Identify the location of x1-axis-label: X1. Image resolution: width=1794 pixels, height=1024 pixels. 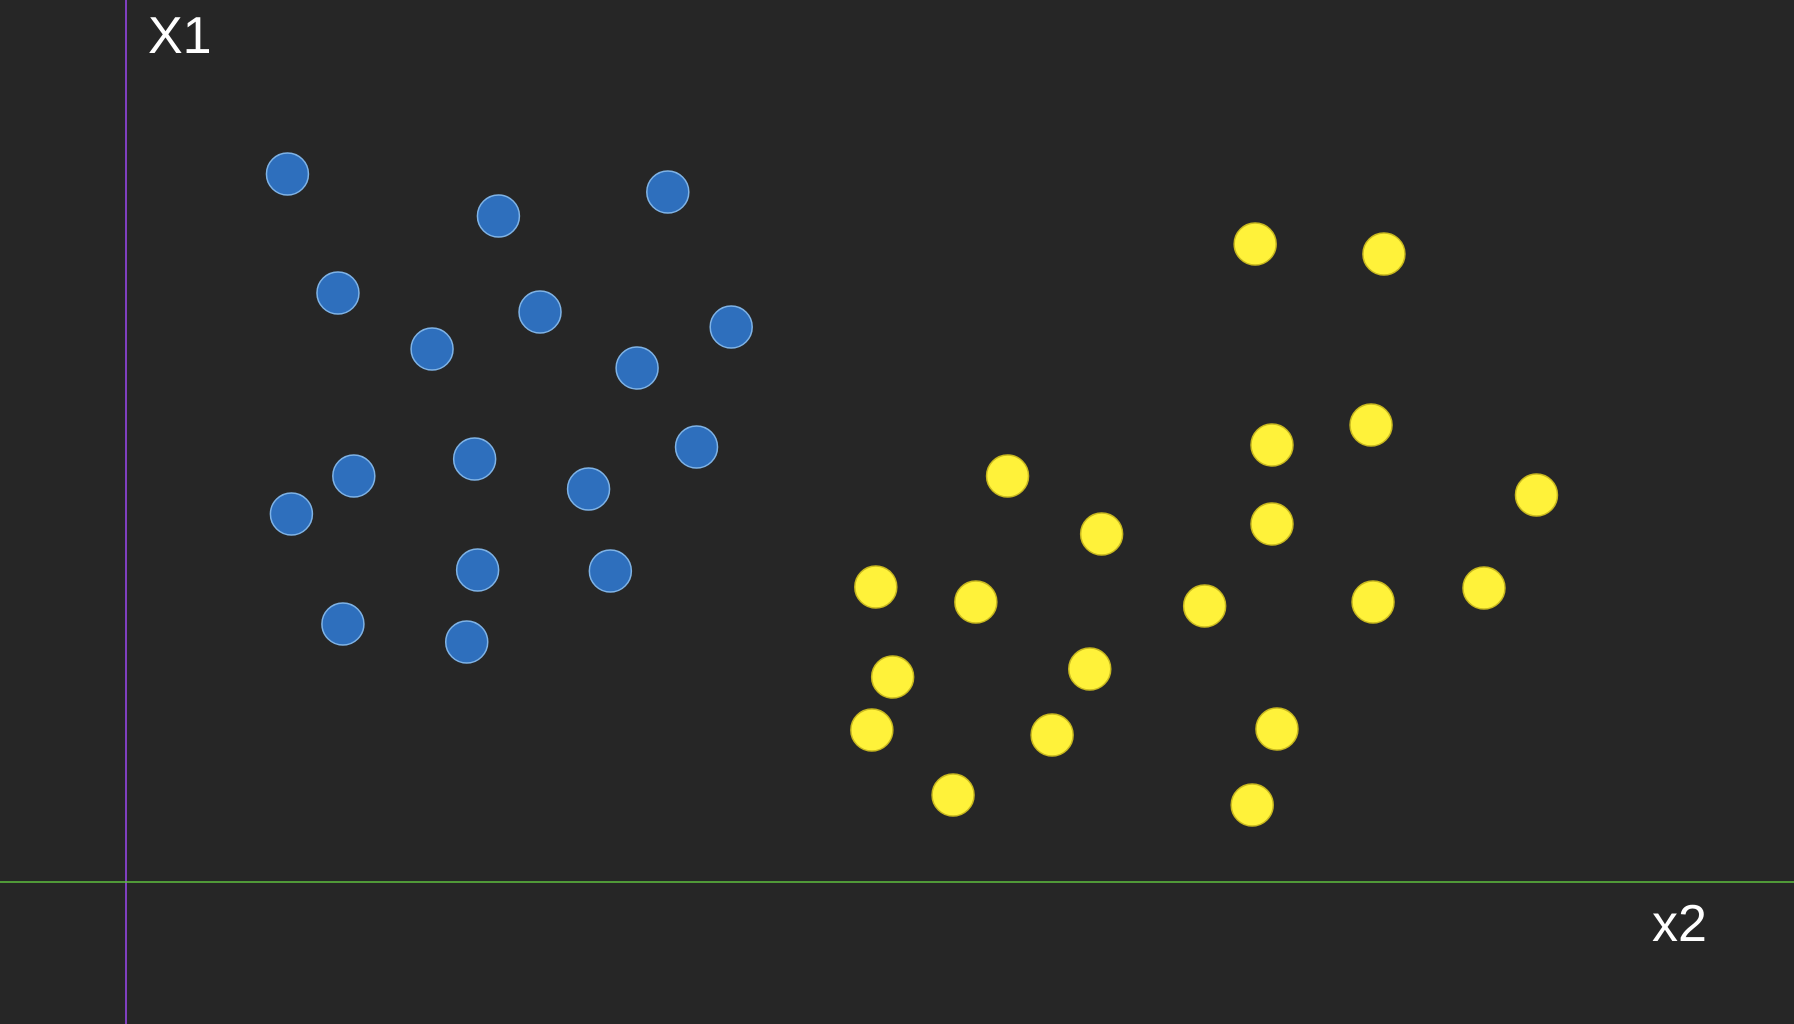
(180, 36).